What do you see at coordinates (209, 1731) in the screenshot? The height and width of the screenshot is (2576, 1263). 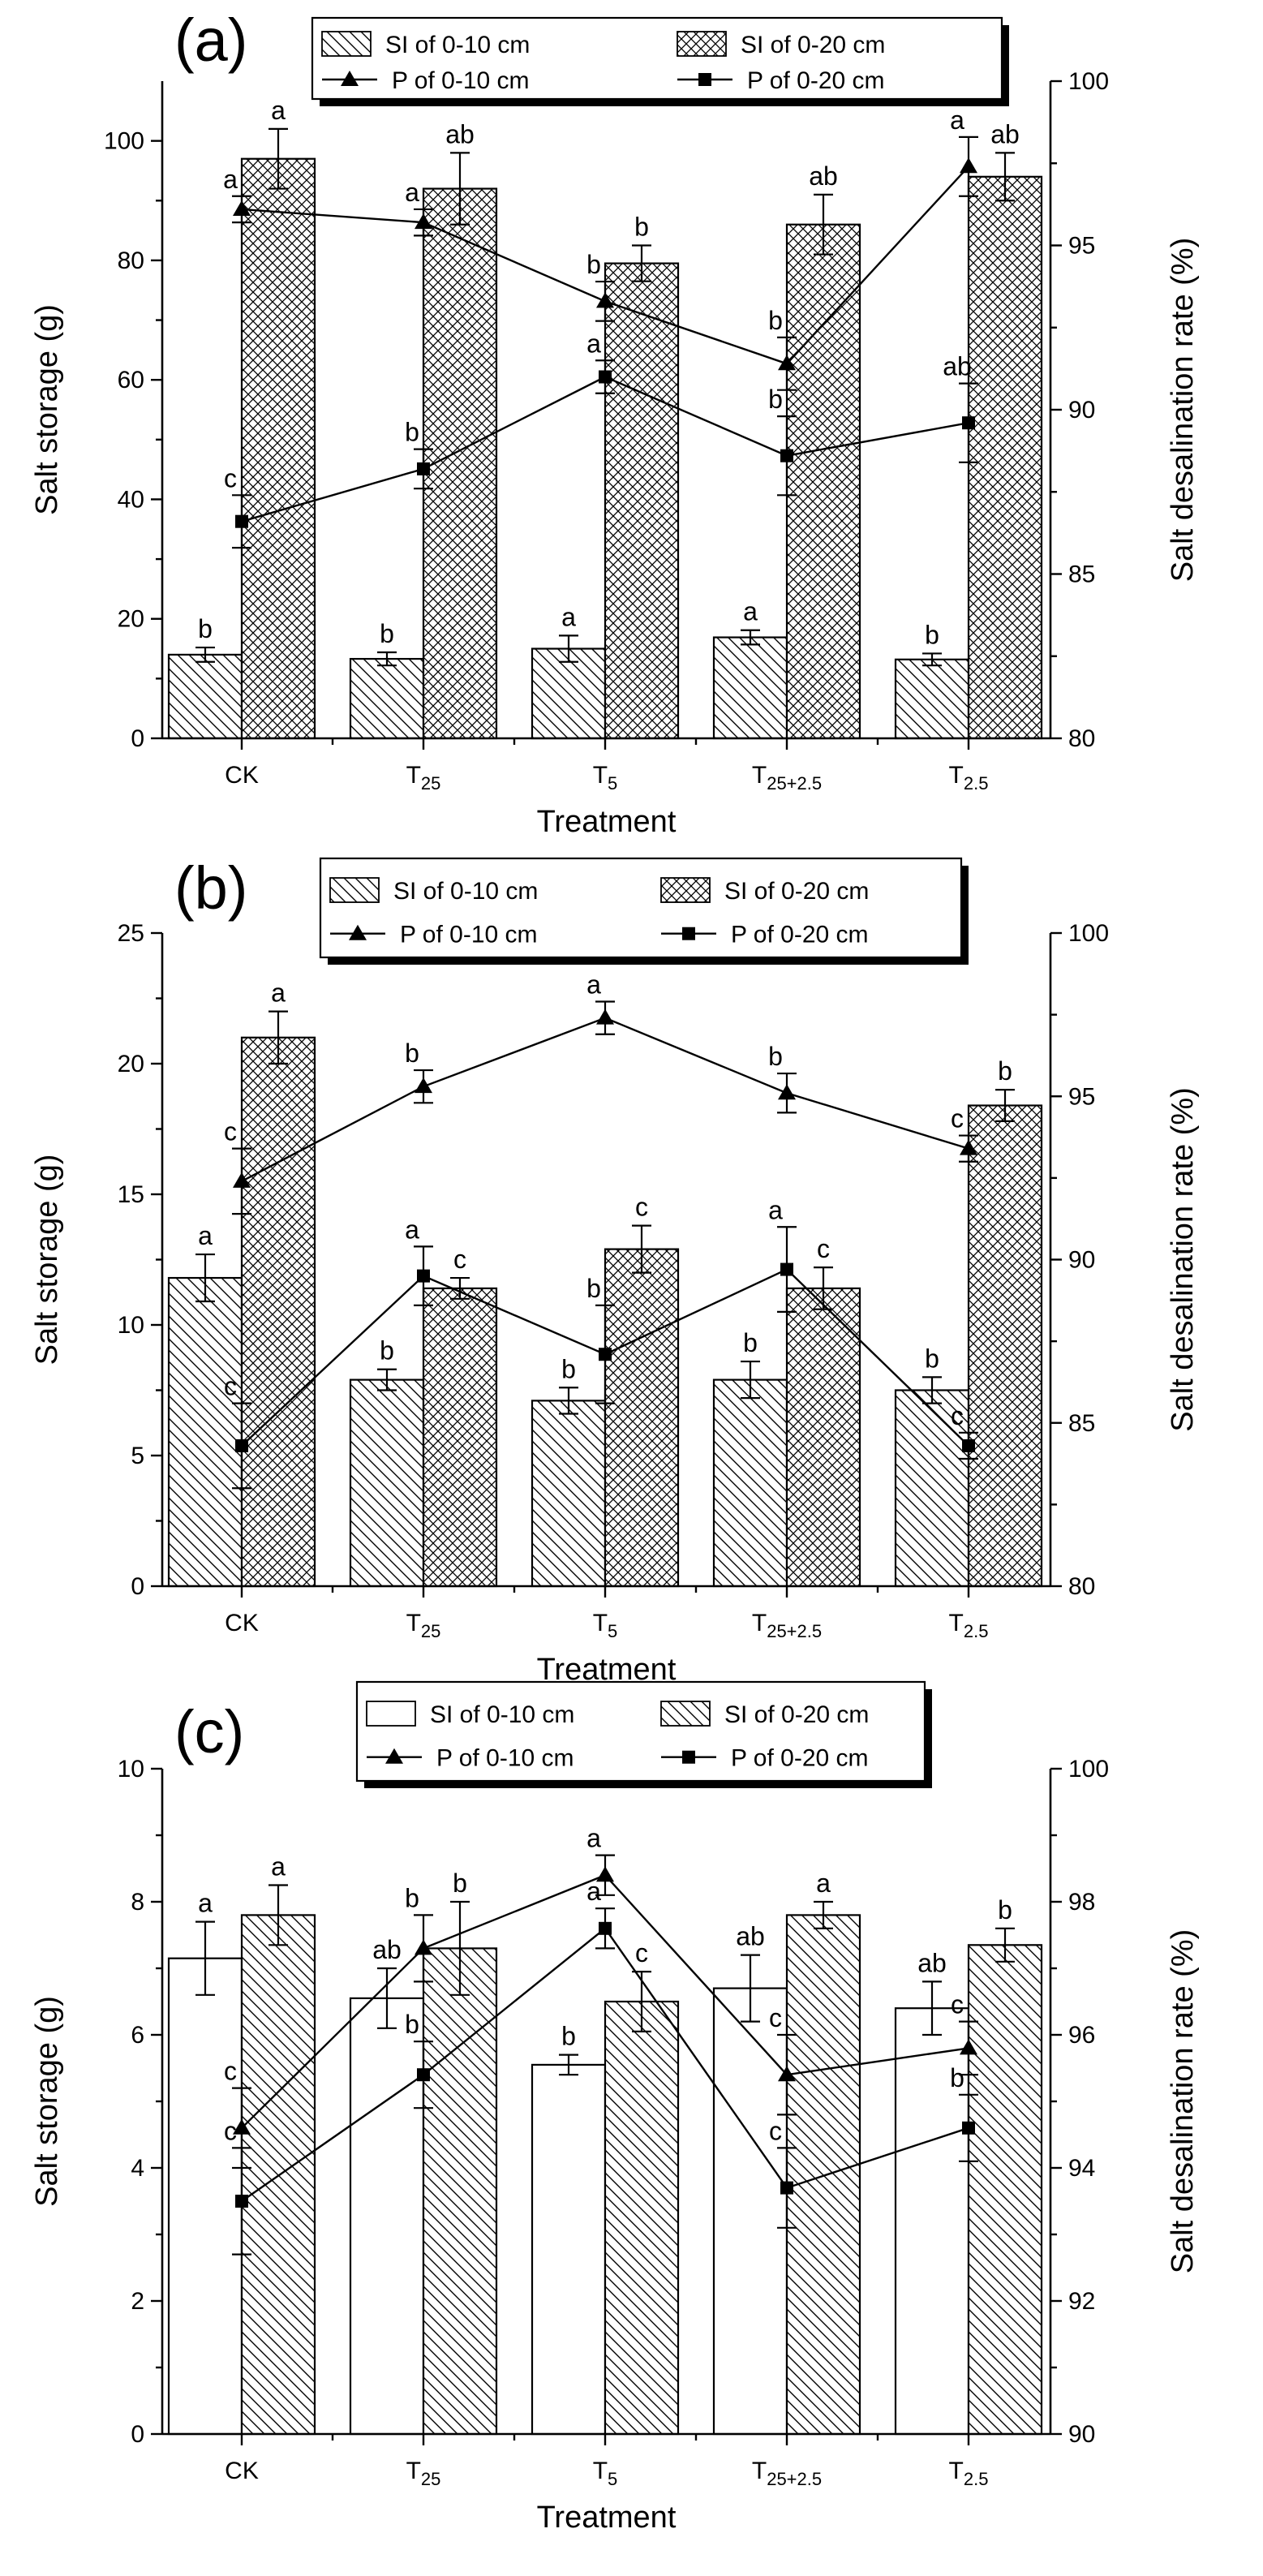 I see `panel-label: (c)` at bounding box center [209, 1731].